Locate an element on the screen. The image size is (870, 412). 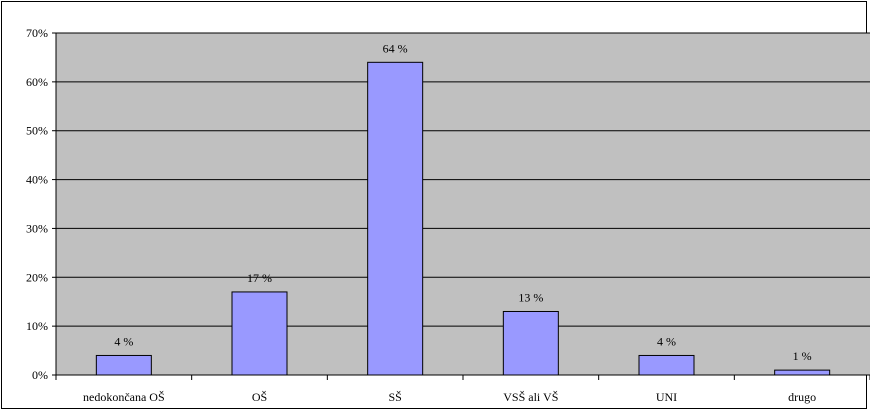
y-tick-label: 20% is located at coordinates (37, 277).